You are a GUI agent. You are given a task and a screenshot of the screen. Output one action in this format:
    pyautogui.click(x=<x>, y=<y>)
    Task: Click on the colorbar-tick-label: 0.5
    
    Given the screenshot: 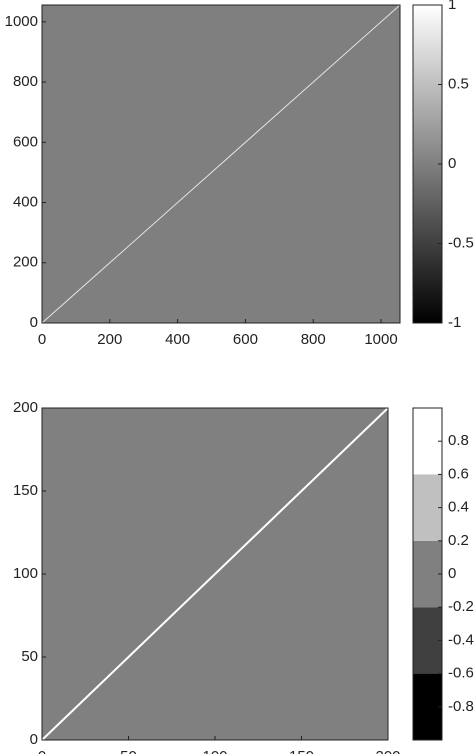 What is the action you would take?
    pyautogui.click(x=458, y=83)
    